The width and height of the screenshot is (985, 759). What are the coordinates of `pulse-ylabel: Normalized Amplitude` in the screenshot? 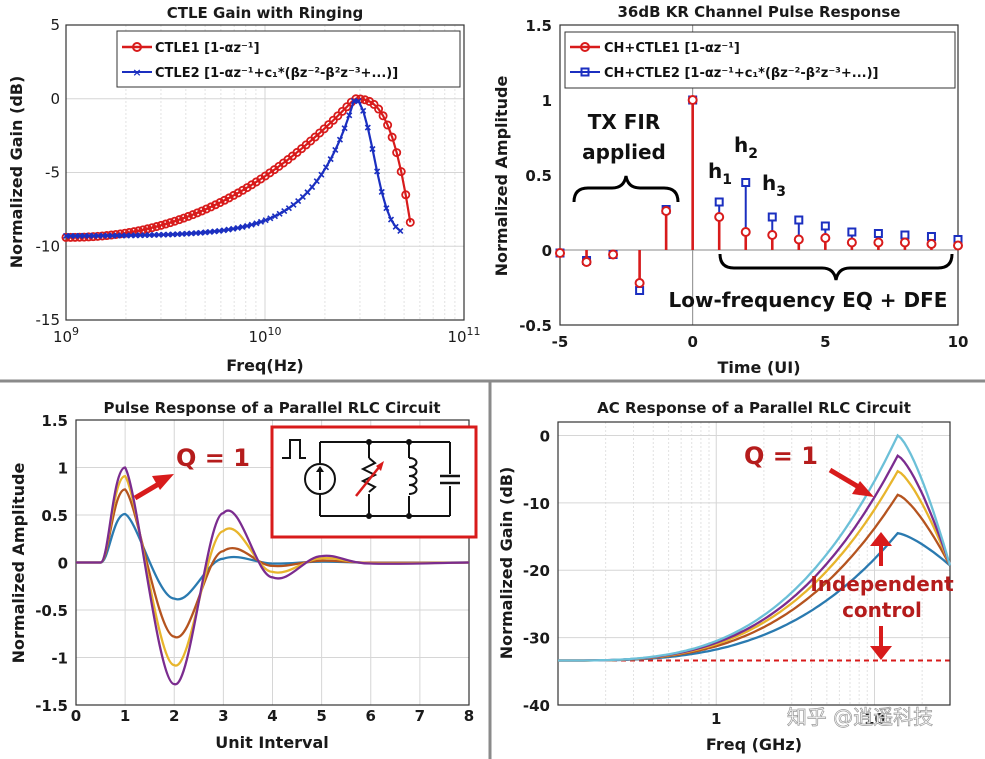 It's located at (501, 175).